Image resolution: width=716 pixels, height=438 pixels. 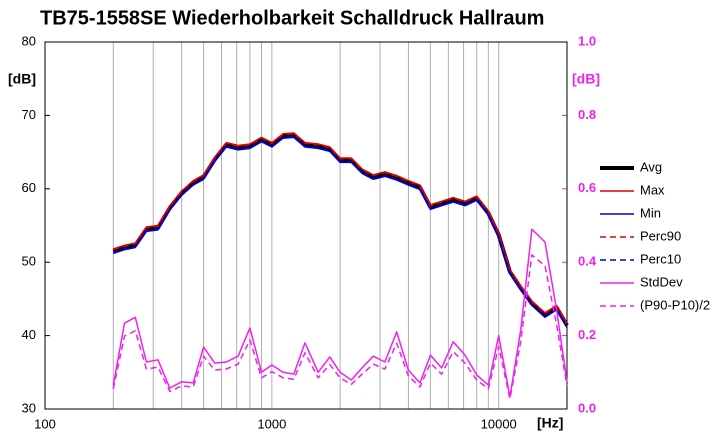 What do you see at coordinates (587, 261) in the screenshot?
I see `y2-tick-label: 0.4` at bounding box center [587, 261].